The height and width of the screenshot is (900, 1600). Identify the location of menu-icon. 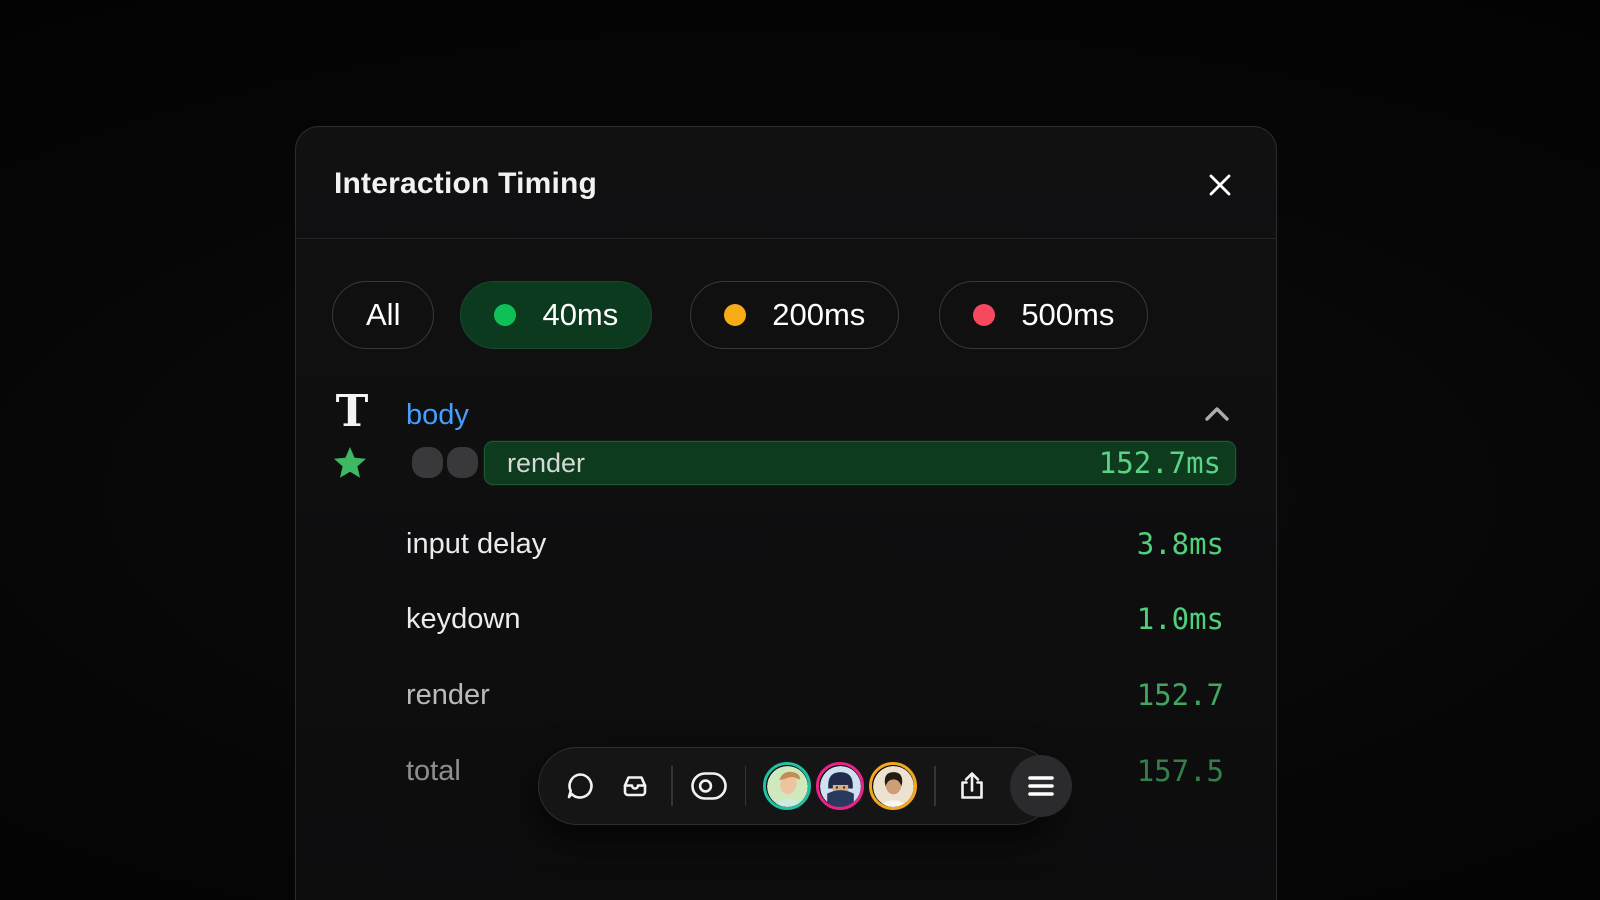
(1041, 786).